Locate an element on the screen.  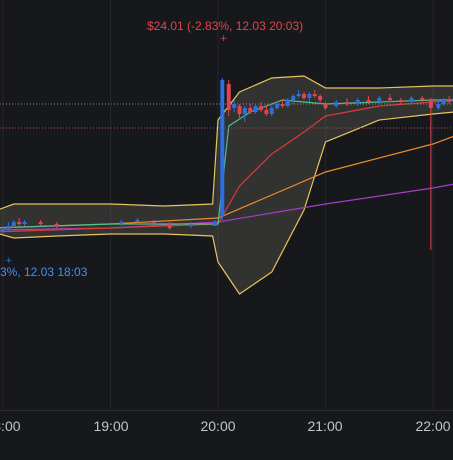
time-axis-tick: 18:00 is located at coordinates (10, 426).